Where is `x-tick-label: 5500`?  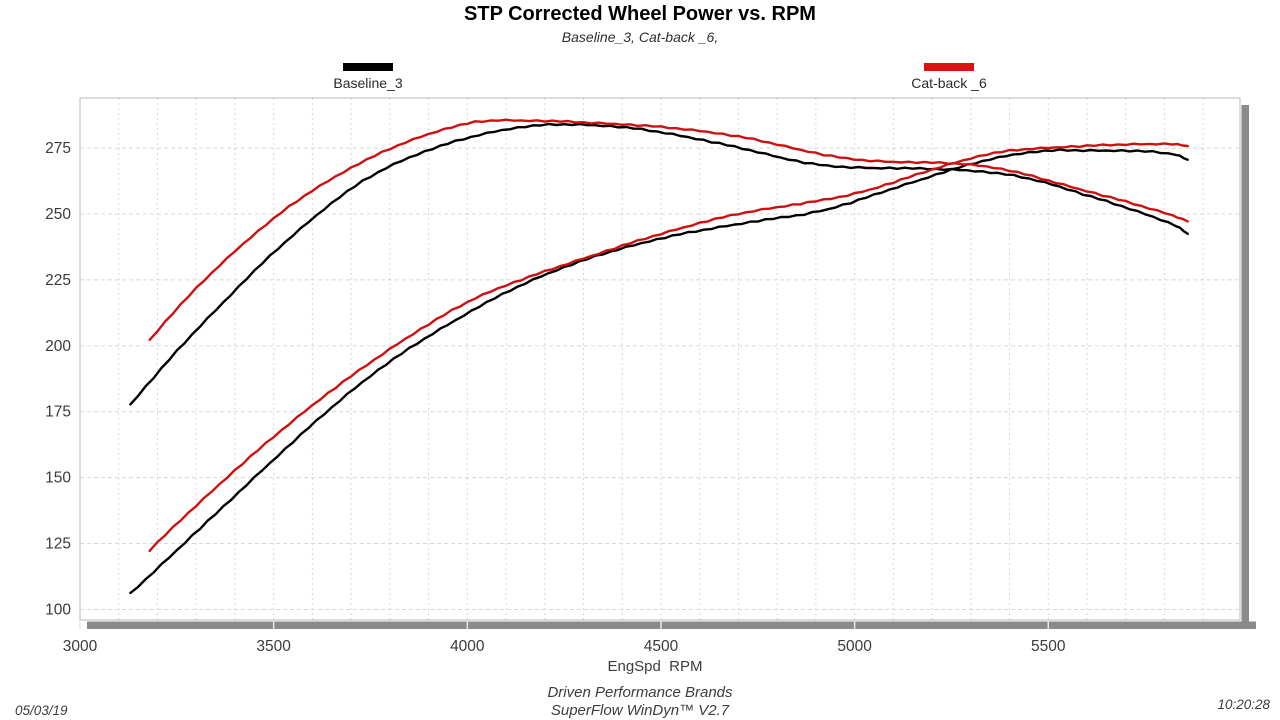
x-tick-label: 5500 is located at coordinates (1048, 646).